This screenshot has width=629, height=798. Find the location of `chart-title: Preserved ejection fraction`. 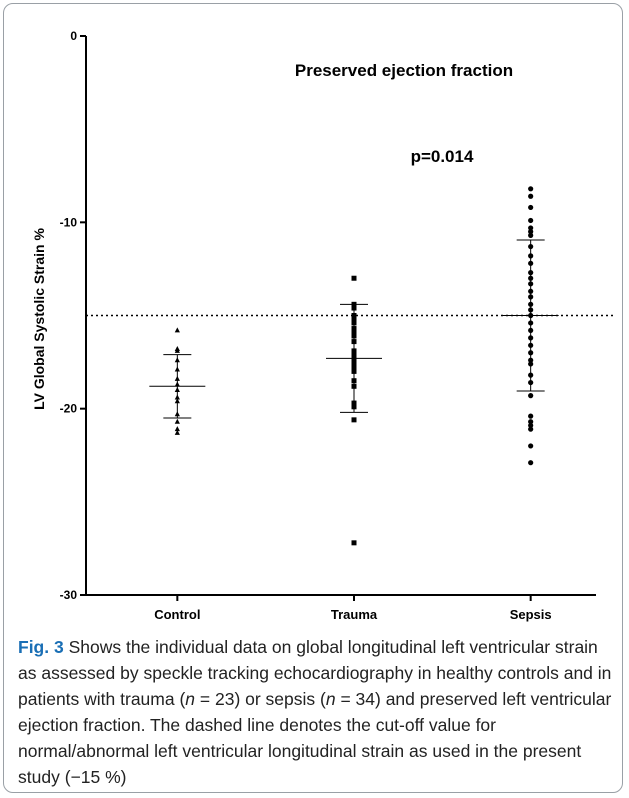

chart-title: Preserved ejection fraction is located at coordinates (404, 70).